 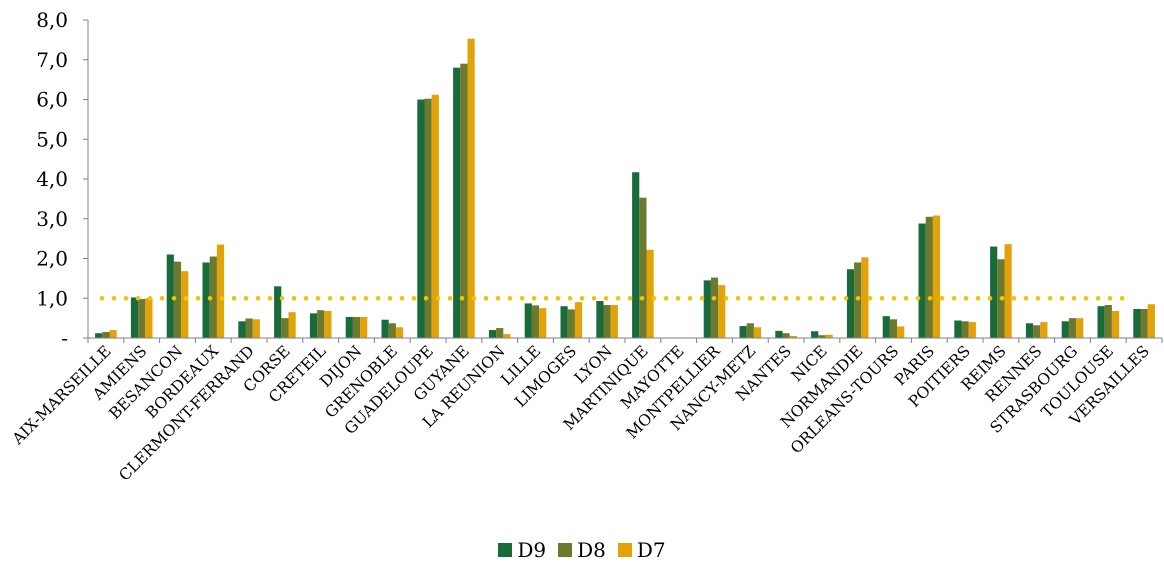 What do you see at coordinates (507, 336) in the screenshot?
I see `bar-d7-la reunion` at bounding box center [507, 336].